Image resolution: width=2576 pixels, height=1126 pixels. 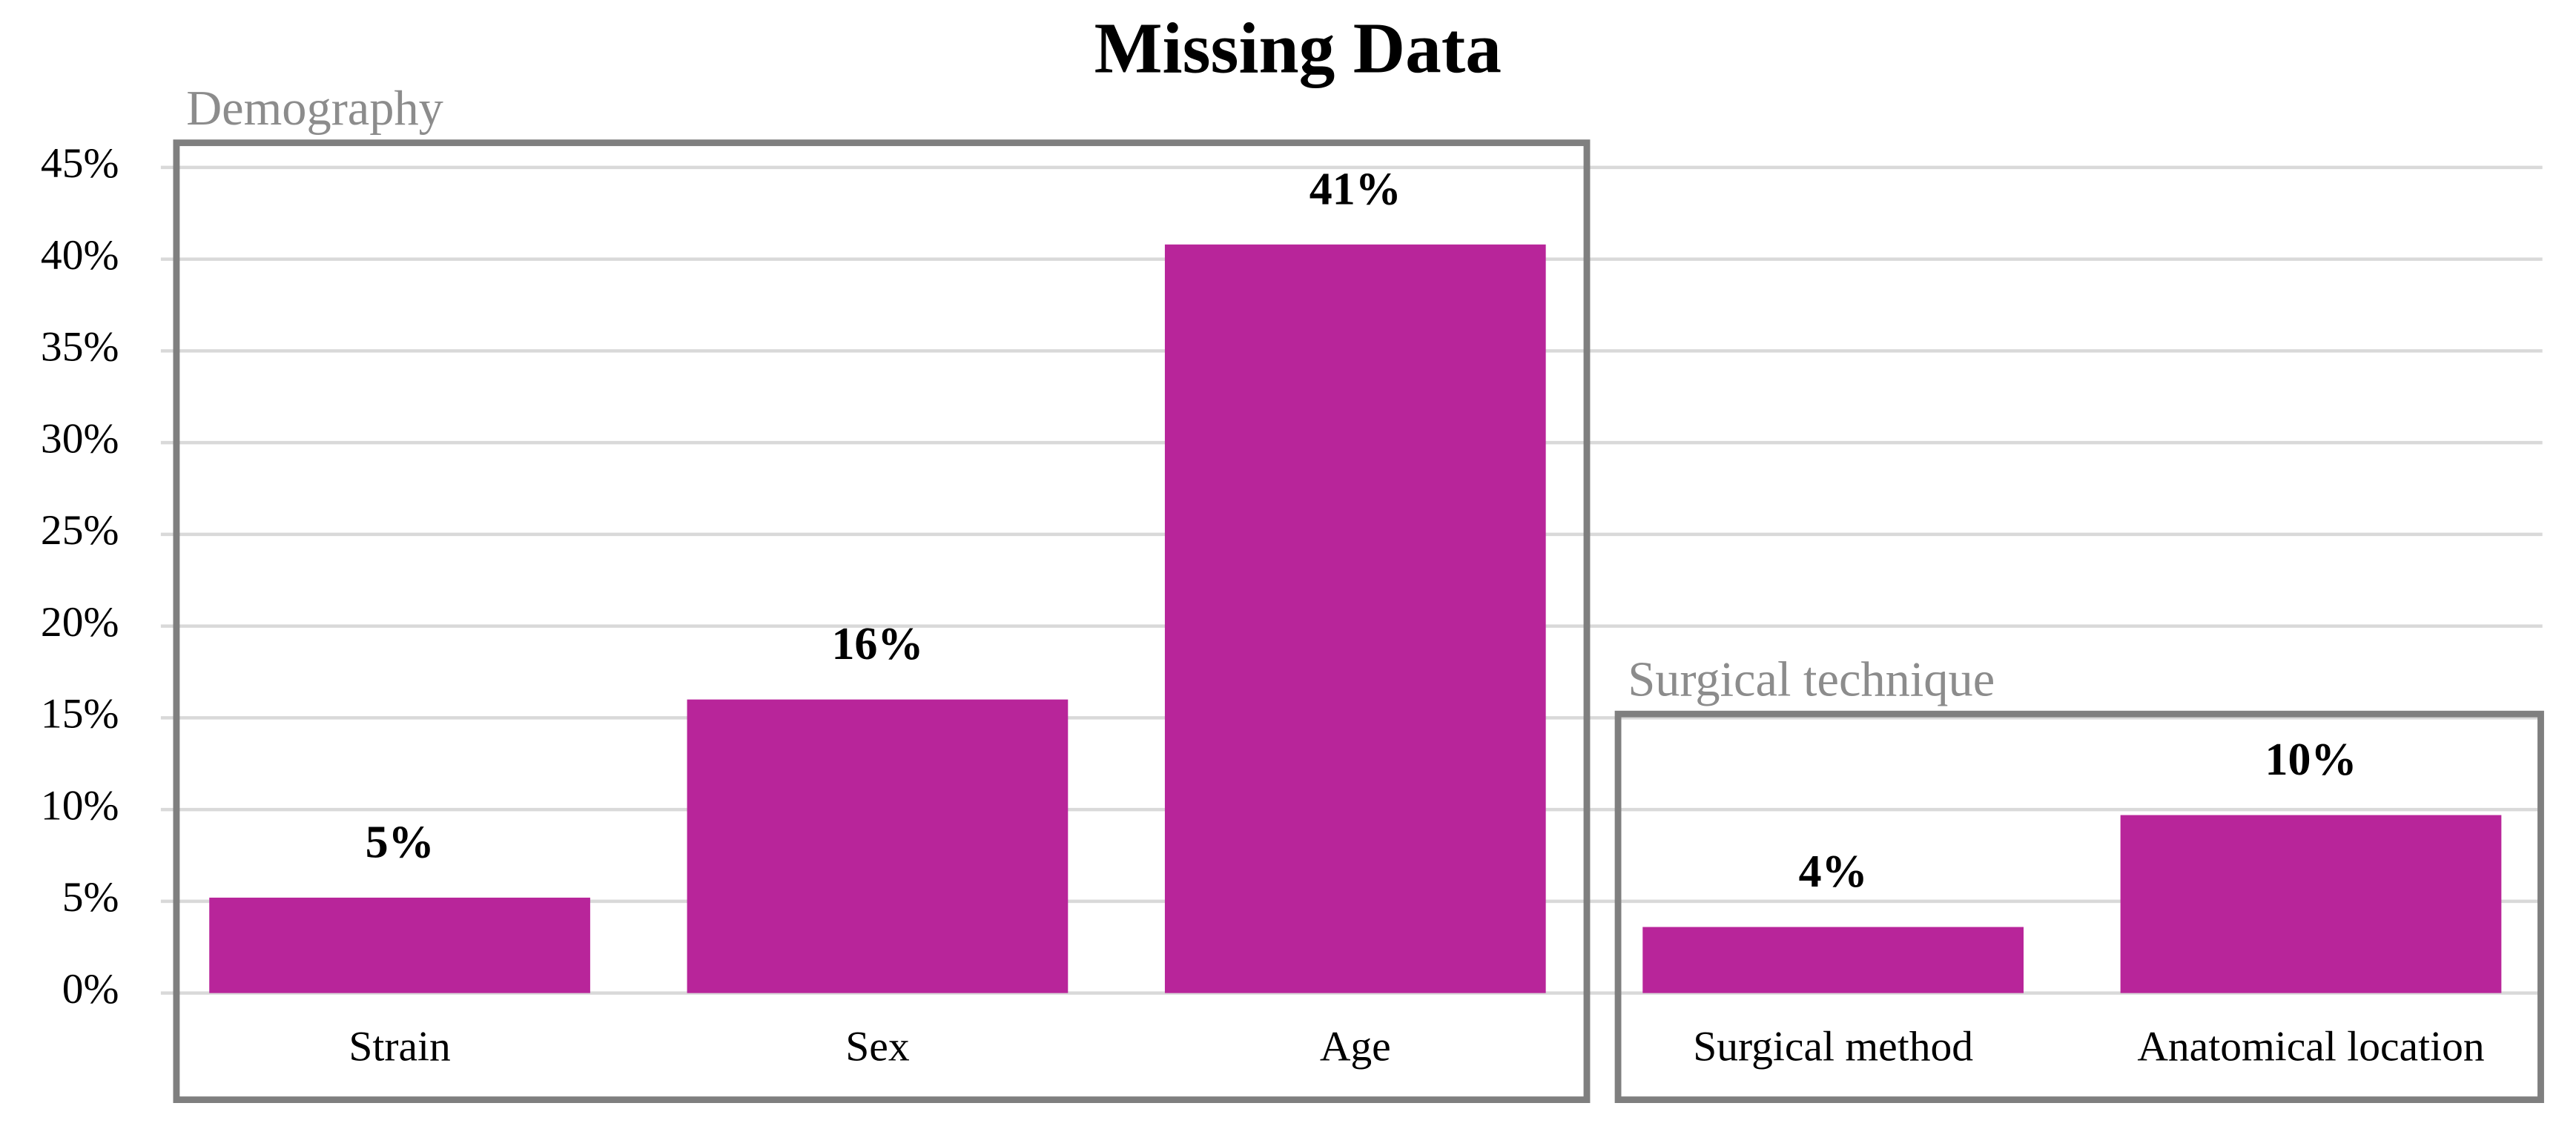 I want to click on x-tick-label: Surgical method, so click(x=1833, y=1046).